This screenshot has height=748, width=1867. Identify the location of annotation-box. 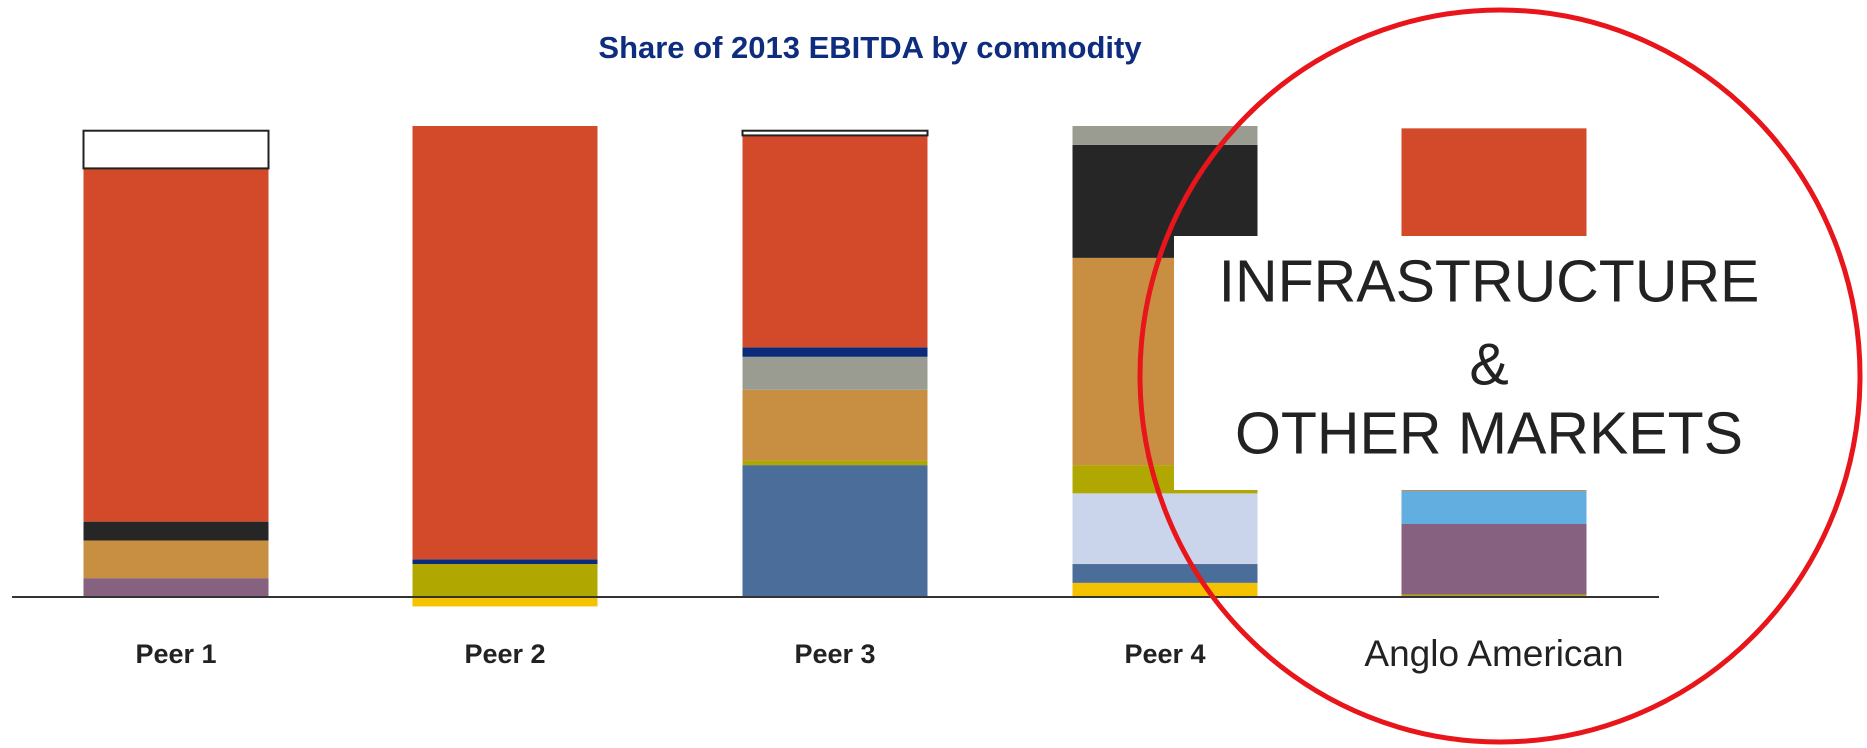
(1482, 363).